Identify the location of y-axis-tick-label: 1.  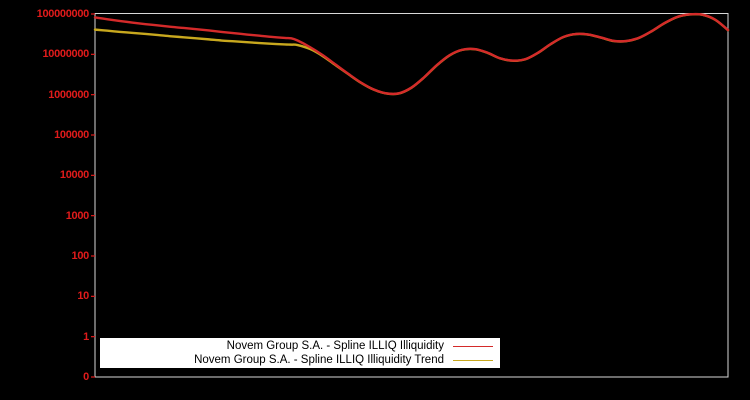
(86, 336).